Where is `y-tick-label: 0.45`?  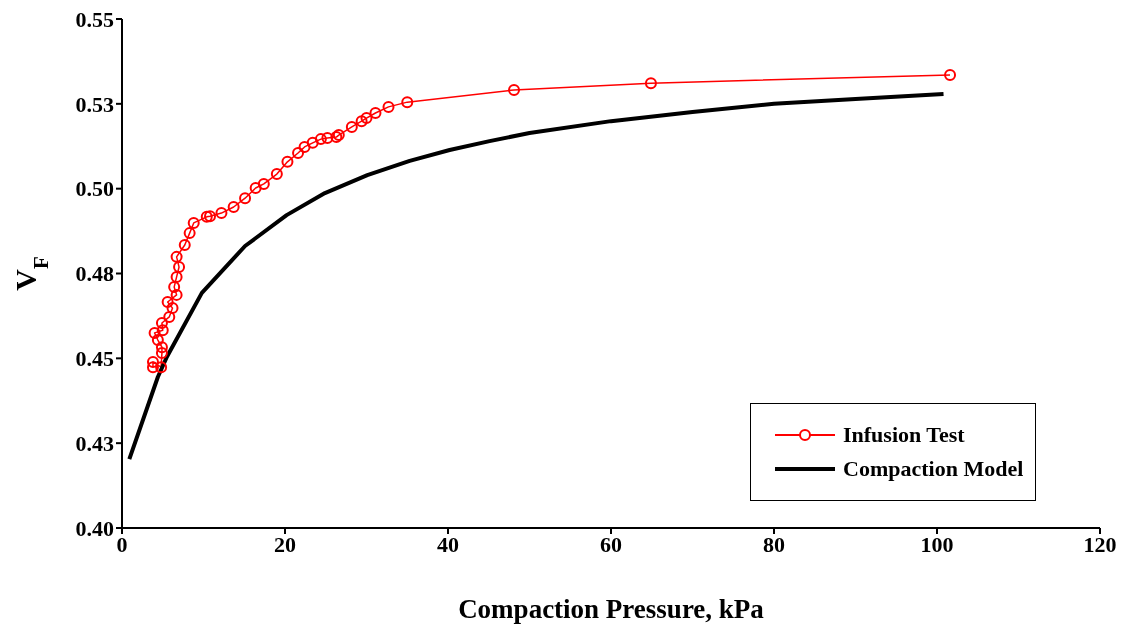
y-tick-label: 0.45 is located at coordinates (94, 359).